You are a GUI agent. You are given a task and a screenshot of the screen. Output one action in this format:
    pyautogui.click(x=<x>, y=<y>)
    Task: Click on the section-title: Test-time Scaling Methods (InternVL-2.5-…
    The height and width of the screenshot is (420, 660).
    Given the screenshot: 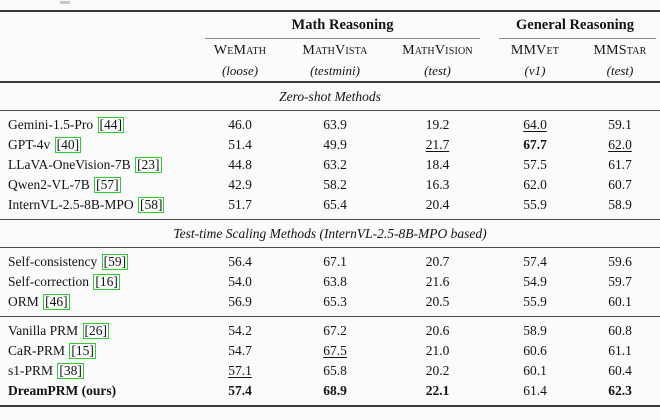 What is the action you would take?
    pyautogui.click(x=330, y=233)
    